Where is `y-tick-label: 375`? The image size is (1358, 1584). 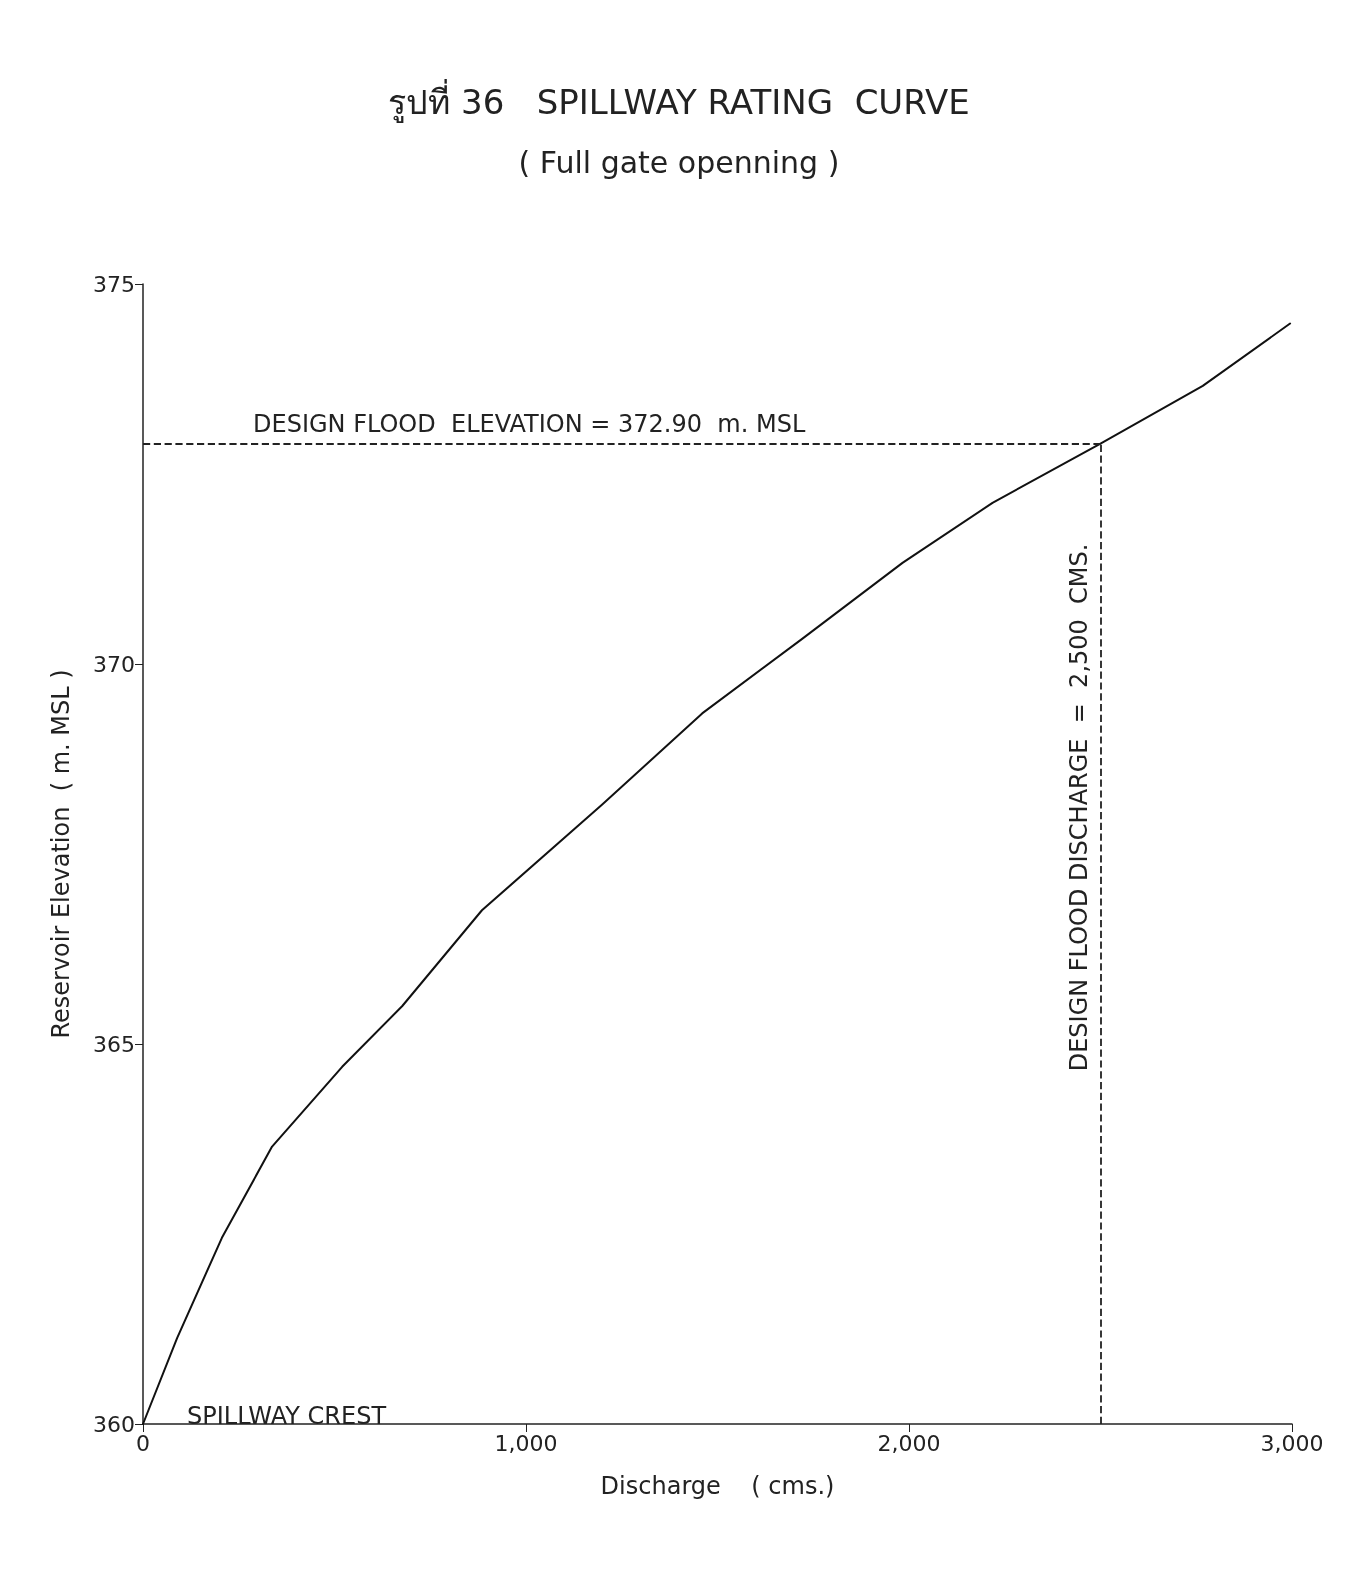
y-tick-label: 375 is located at coordinates (114, 284).